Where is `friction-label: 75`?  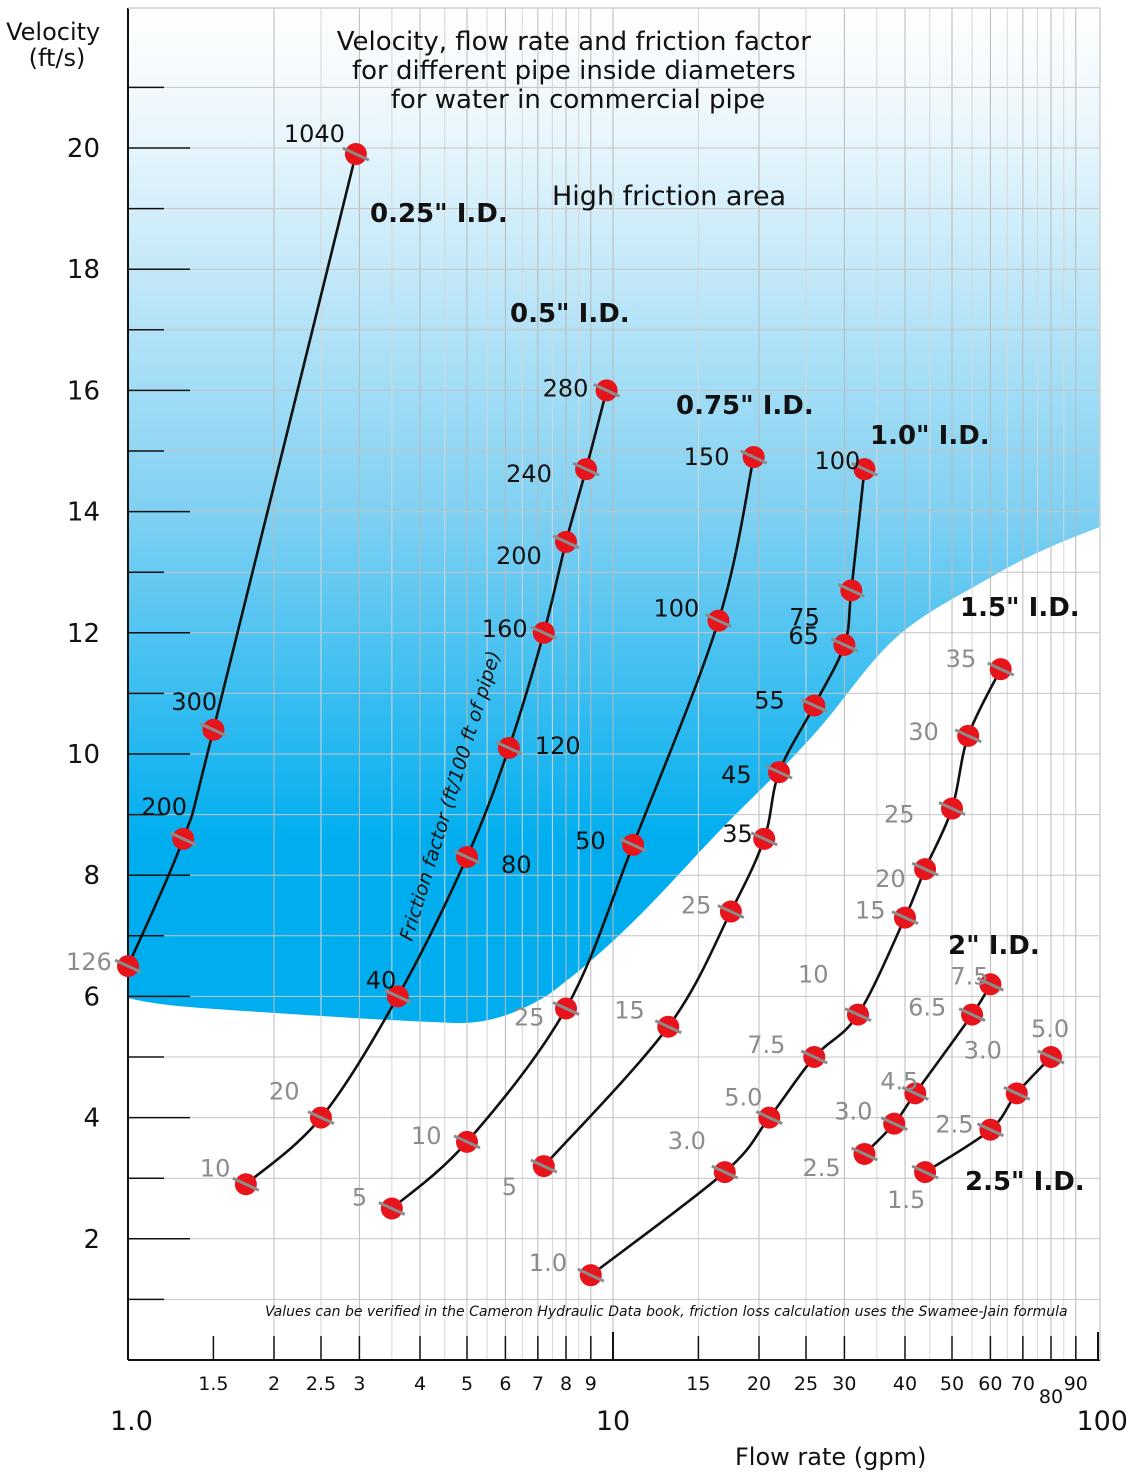
friction-label: 75 is located at coordinates (804, 617).